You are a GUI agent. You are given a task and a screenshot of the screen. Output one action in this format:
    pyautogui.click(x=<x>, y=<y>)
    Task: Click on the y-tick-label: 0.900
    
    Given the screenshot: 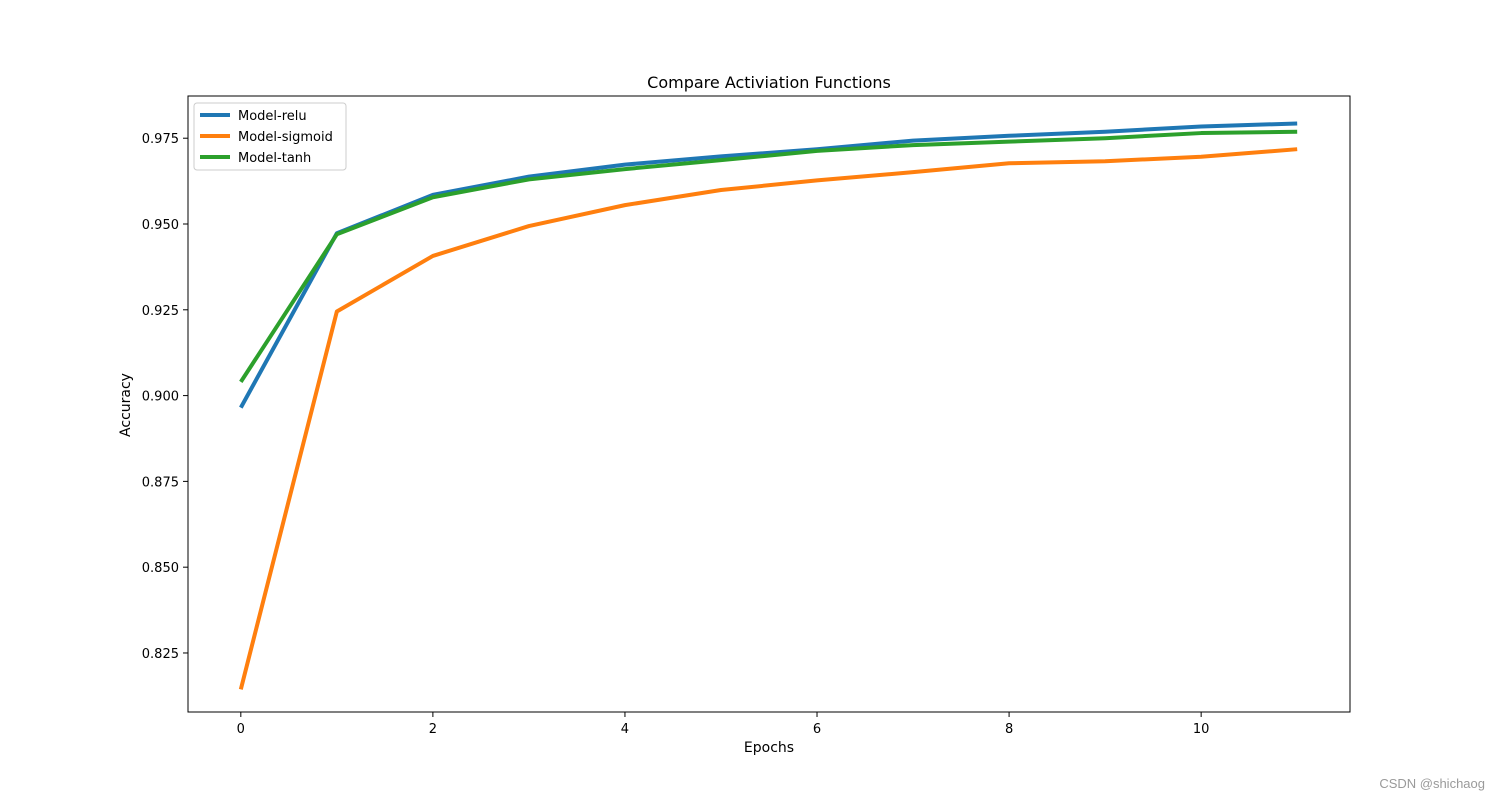 What is the action you would take?
    pyautogui.click(x=160, y=397)
    